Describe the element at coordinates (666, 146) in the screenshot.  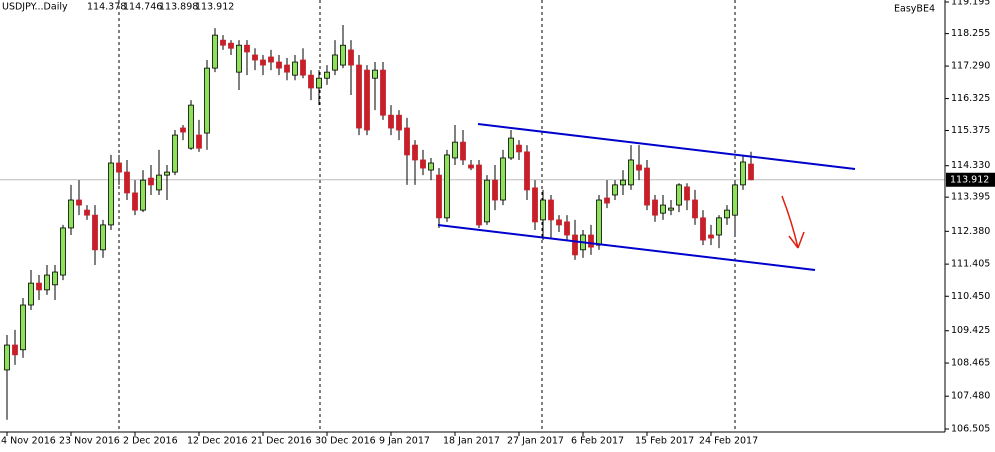
I see `channel-upper` at that location.